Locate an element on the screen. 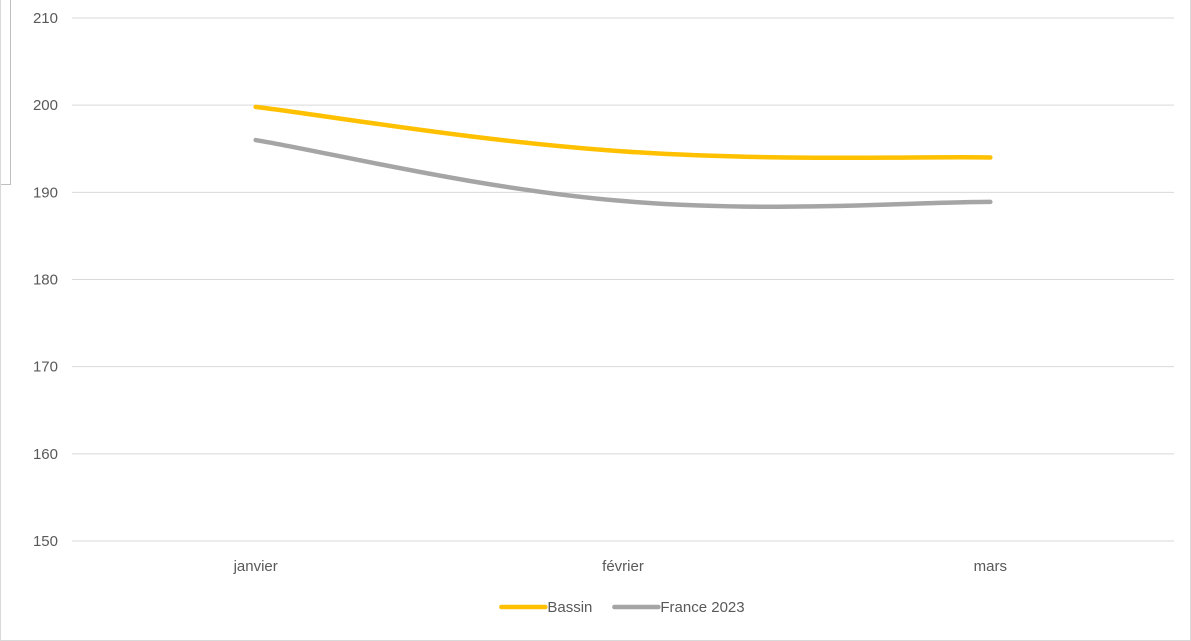 This screenshot has width=1191, height=641. y-tick-label: 210 is located at coordinates (45, 18).